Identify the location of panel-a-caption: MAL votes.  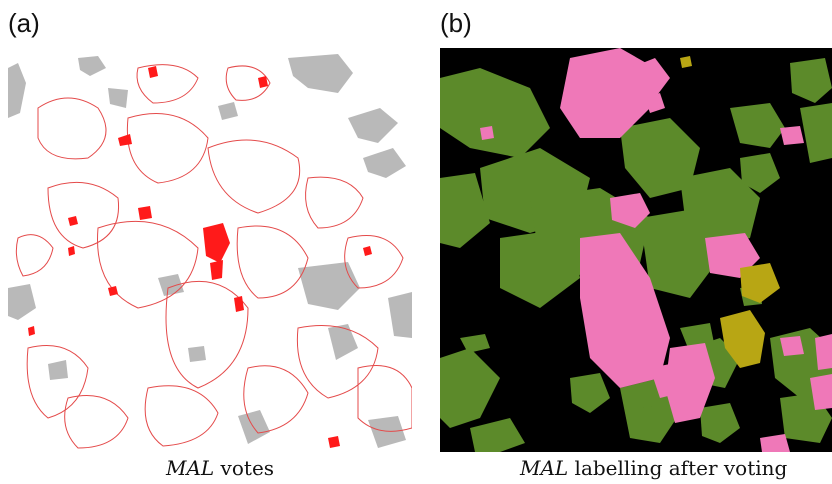
(220, 468).